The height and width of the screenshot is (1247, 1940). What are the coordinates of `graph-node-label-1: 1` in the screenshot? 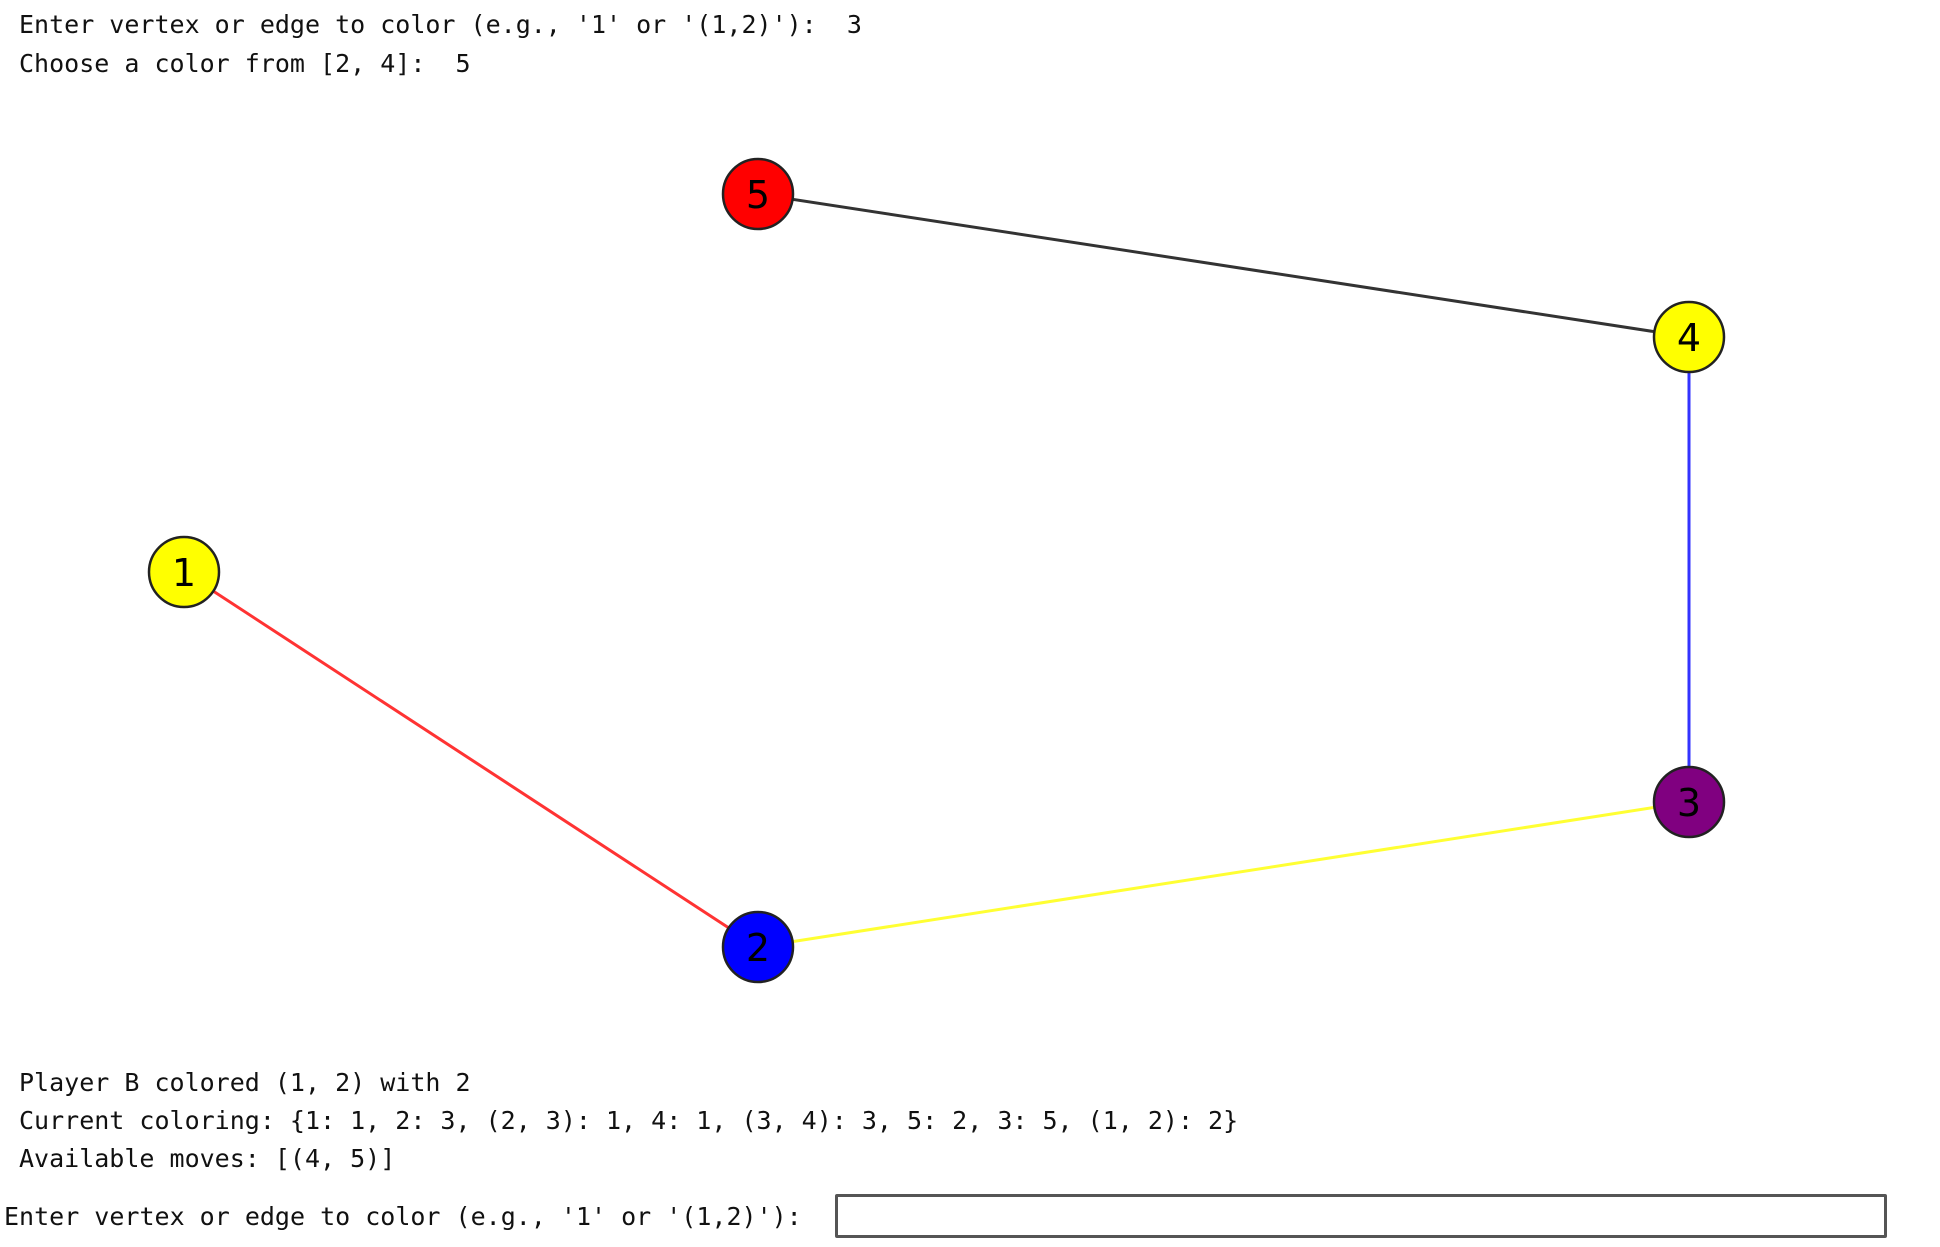 It's located at (184, 573).